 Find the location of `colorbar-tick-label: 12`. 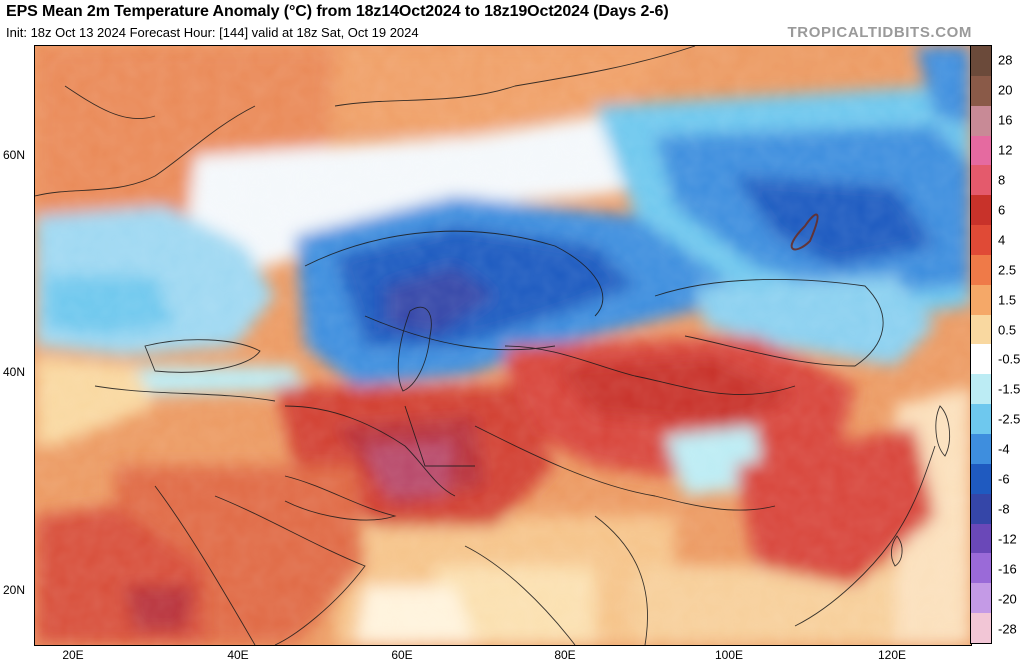

colorbar-tick-label: 12 is located at coordinates (1005, 150).